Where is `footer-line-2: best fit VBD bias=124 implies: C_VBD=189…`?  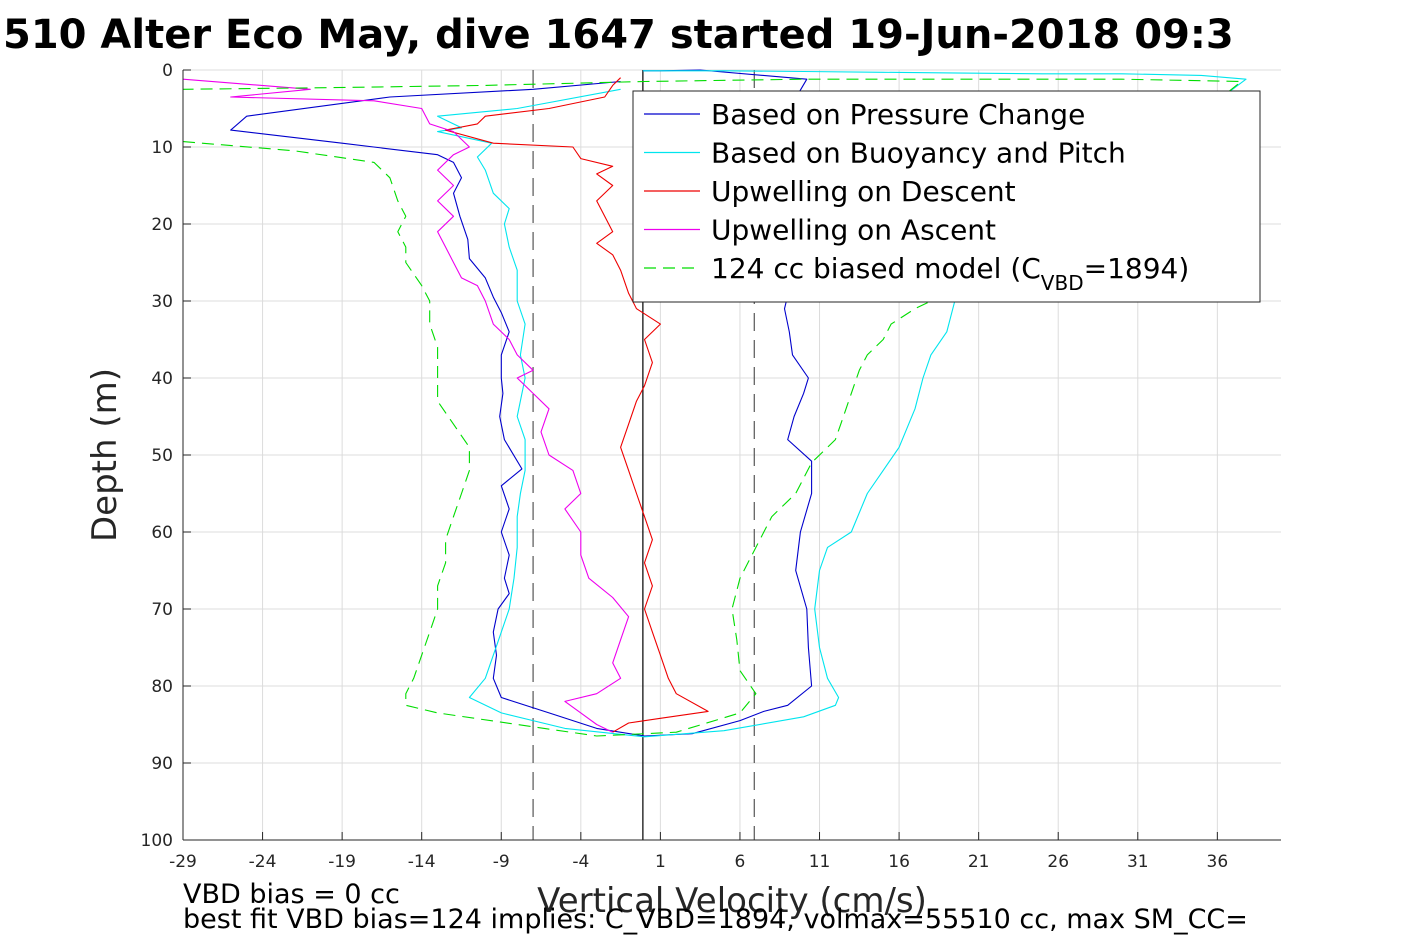
footer-line-2: best fit VBD bias=124 implies: C_VBD=189… is located at coordinates (715, 919).